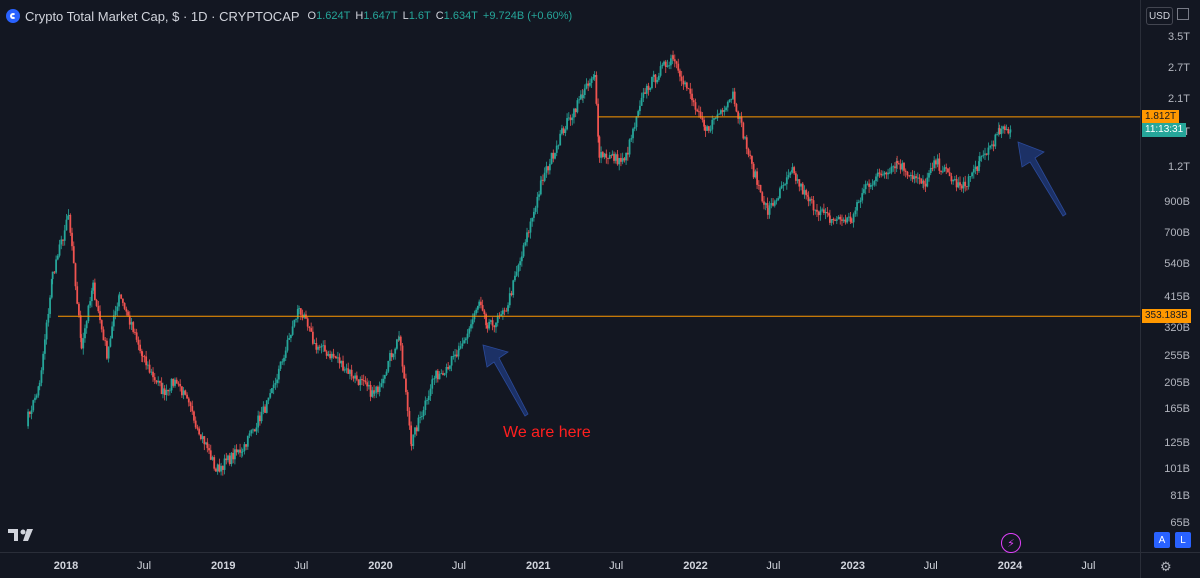 The width and height of the screenshot is (1200, 578). Describe the element at coordinates (1011, 543) in the screenshot. I see `lightning-icon: ⚡` at that location.